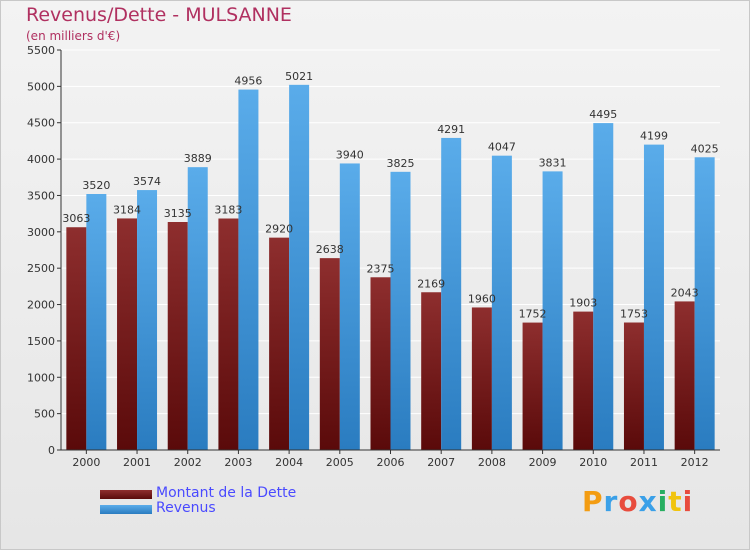  Describe the element at coordinates (76, 218) in the screenshot. I see `data-label-dette: 3063` at that location.